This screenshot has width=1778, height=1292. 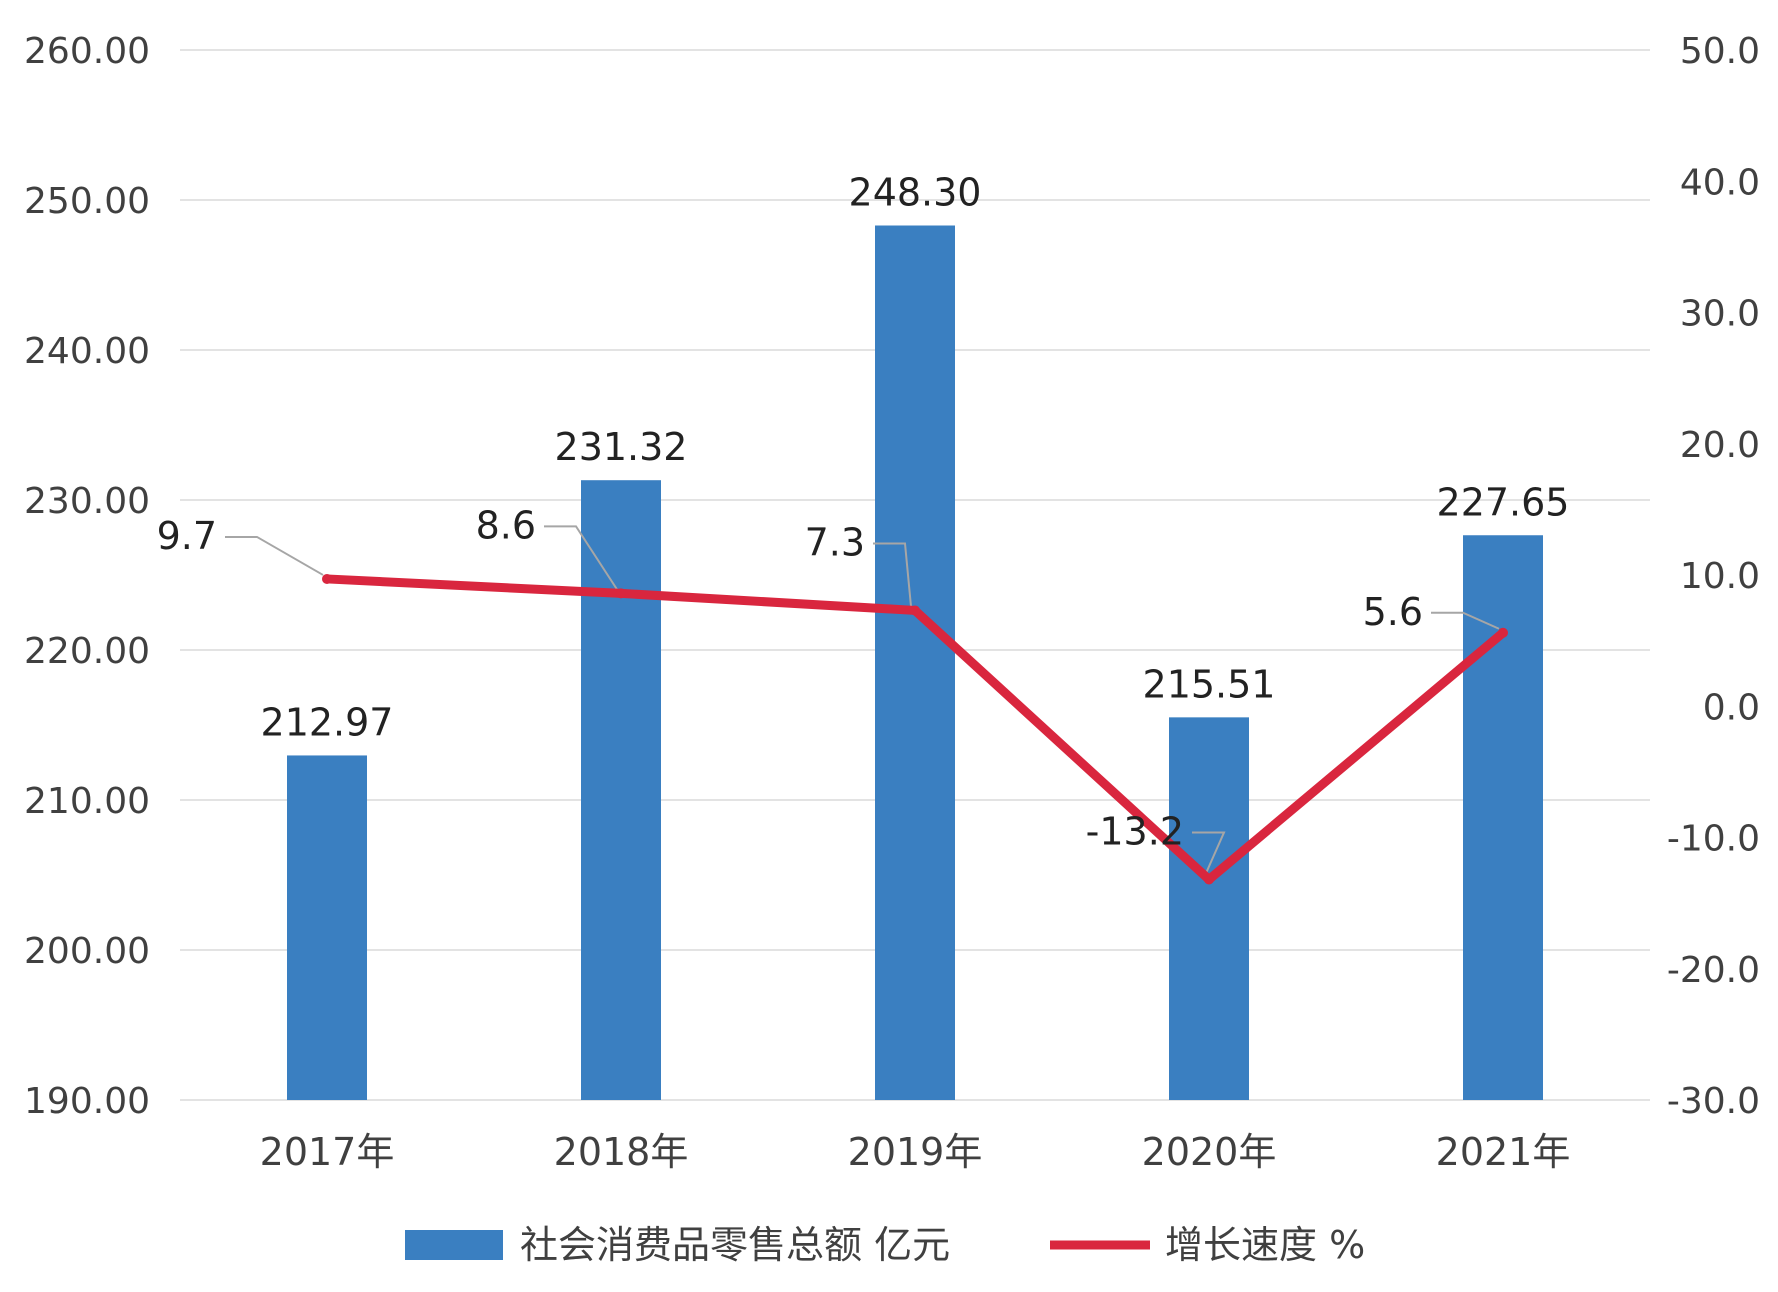 What do you see at coordinates (1720, 314) in the screenshot?
I see `right-tick-label: 30.0` at bounding box center [1720, 314].